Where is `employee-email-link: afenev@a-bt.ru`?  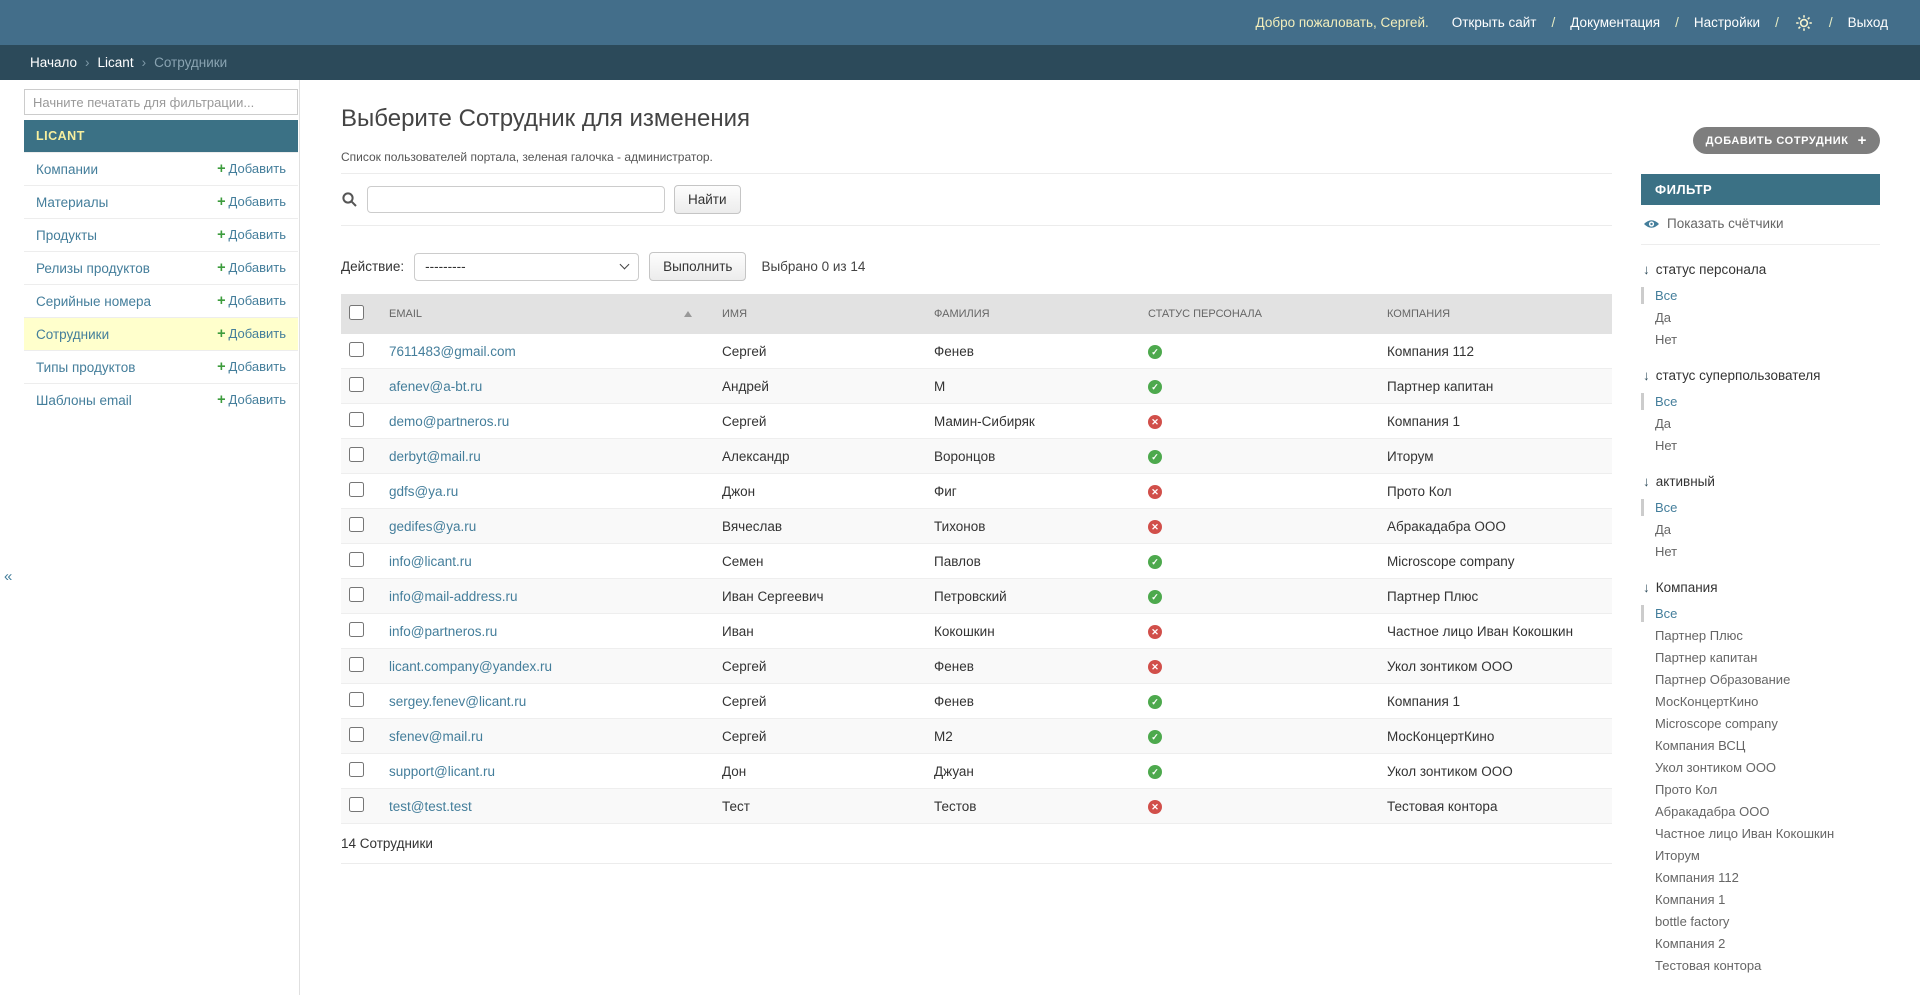
employee-email-link: afenev@a-bt.ru is located at coordinates (436, 386).